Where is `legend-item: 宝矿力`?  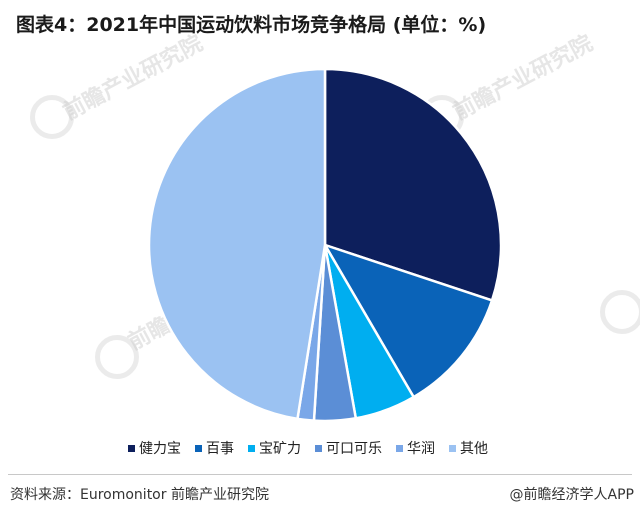 legend-item: 宝矿力 is located at coordinates (274, 448).